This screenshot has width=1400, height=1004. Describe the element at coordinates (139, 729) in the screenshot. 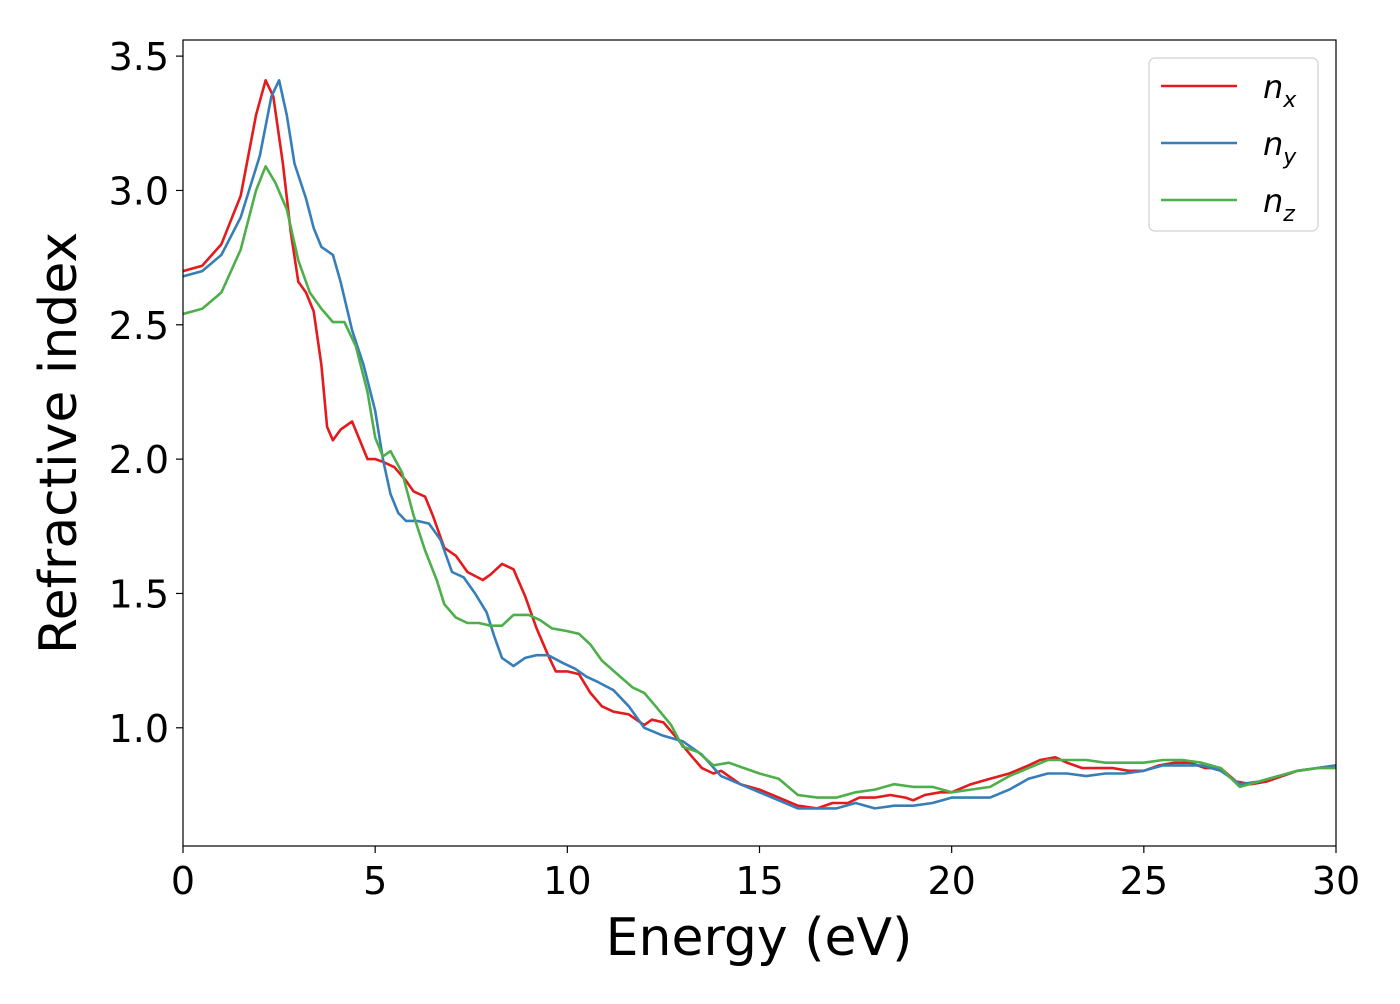

I see `y-tick-label: 1.0` at that location.